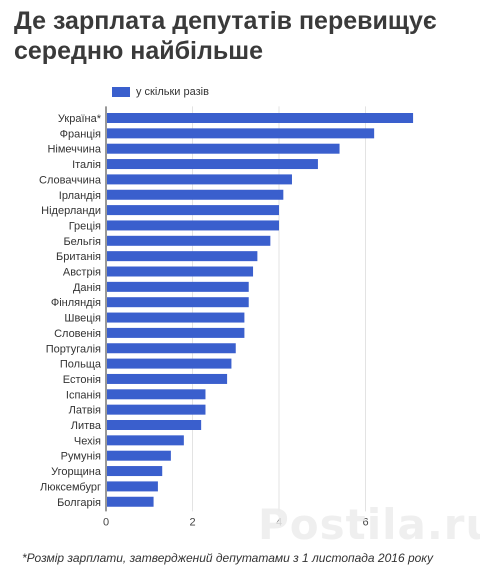 Image resolution: width=480 pixels, height=574 pixels. What do you see at coordinates (365, 522) in the screenshot?
I see `x-tick-label-3: 6` at bounding box center [365, 522].